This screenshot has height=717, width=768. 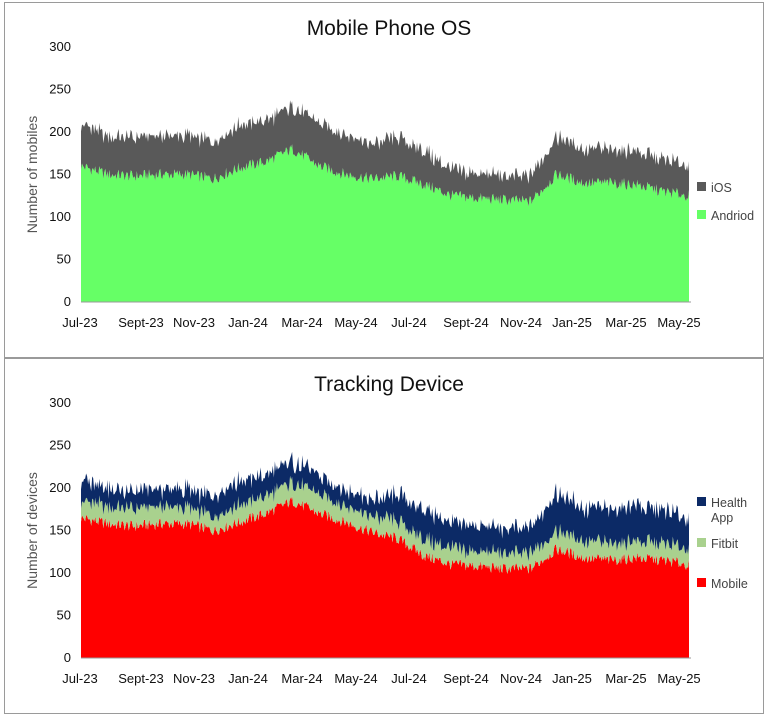 What do you see at coordinates (725, 544) in the screenshot?
I see `legend-label: Fitbit` at bounding box center [725, 544].